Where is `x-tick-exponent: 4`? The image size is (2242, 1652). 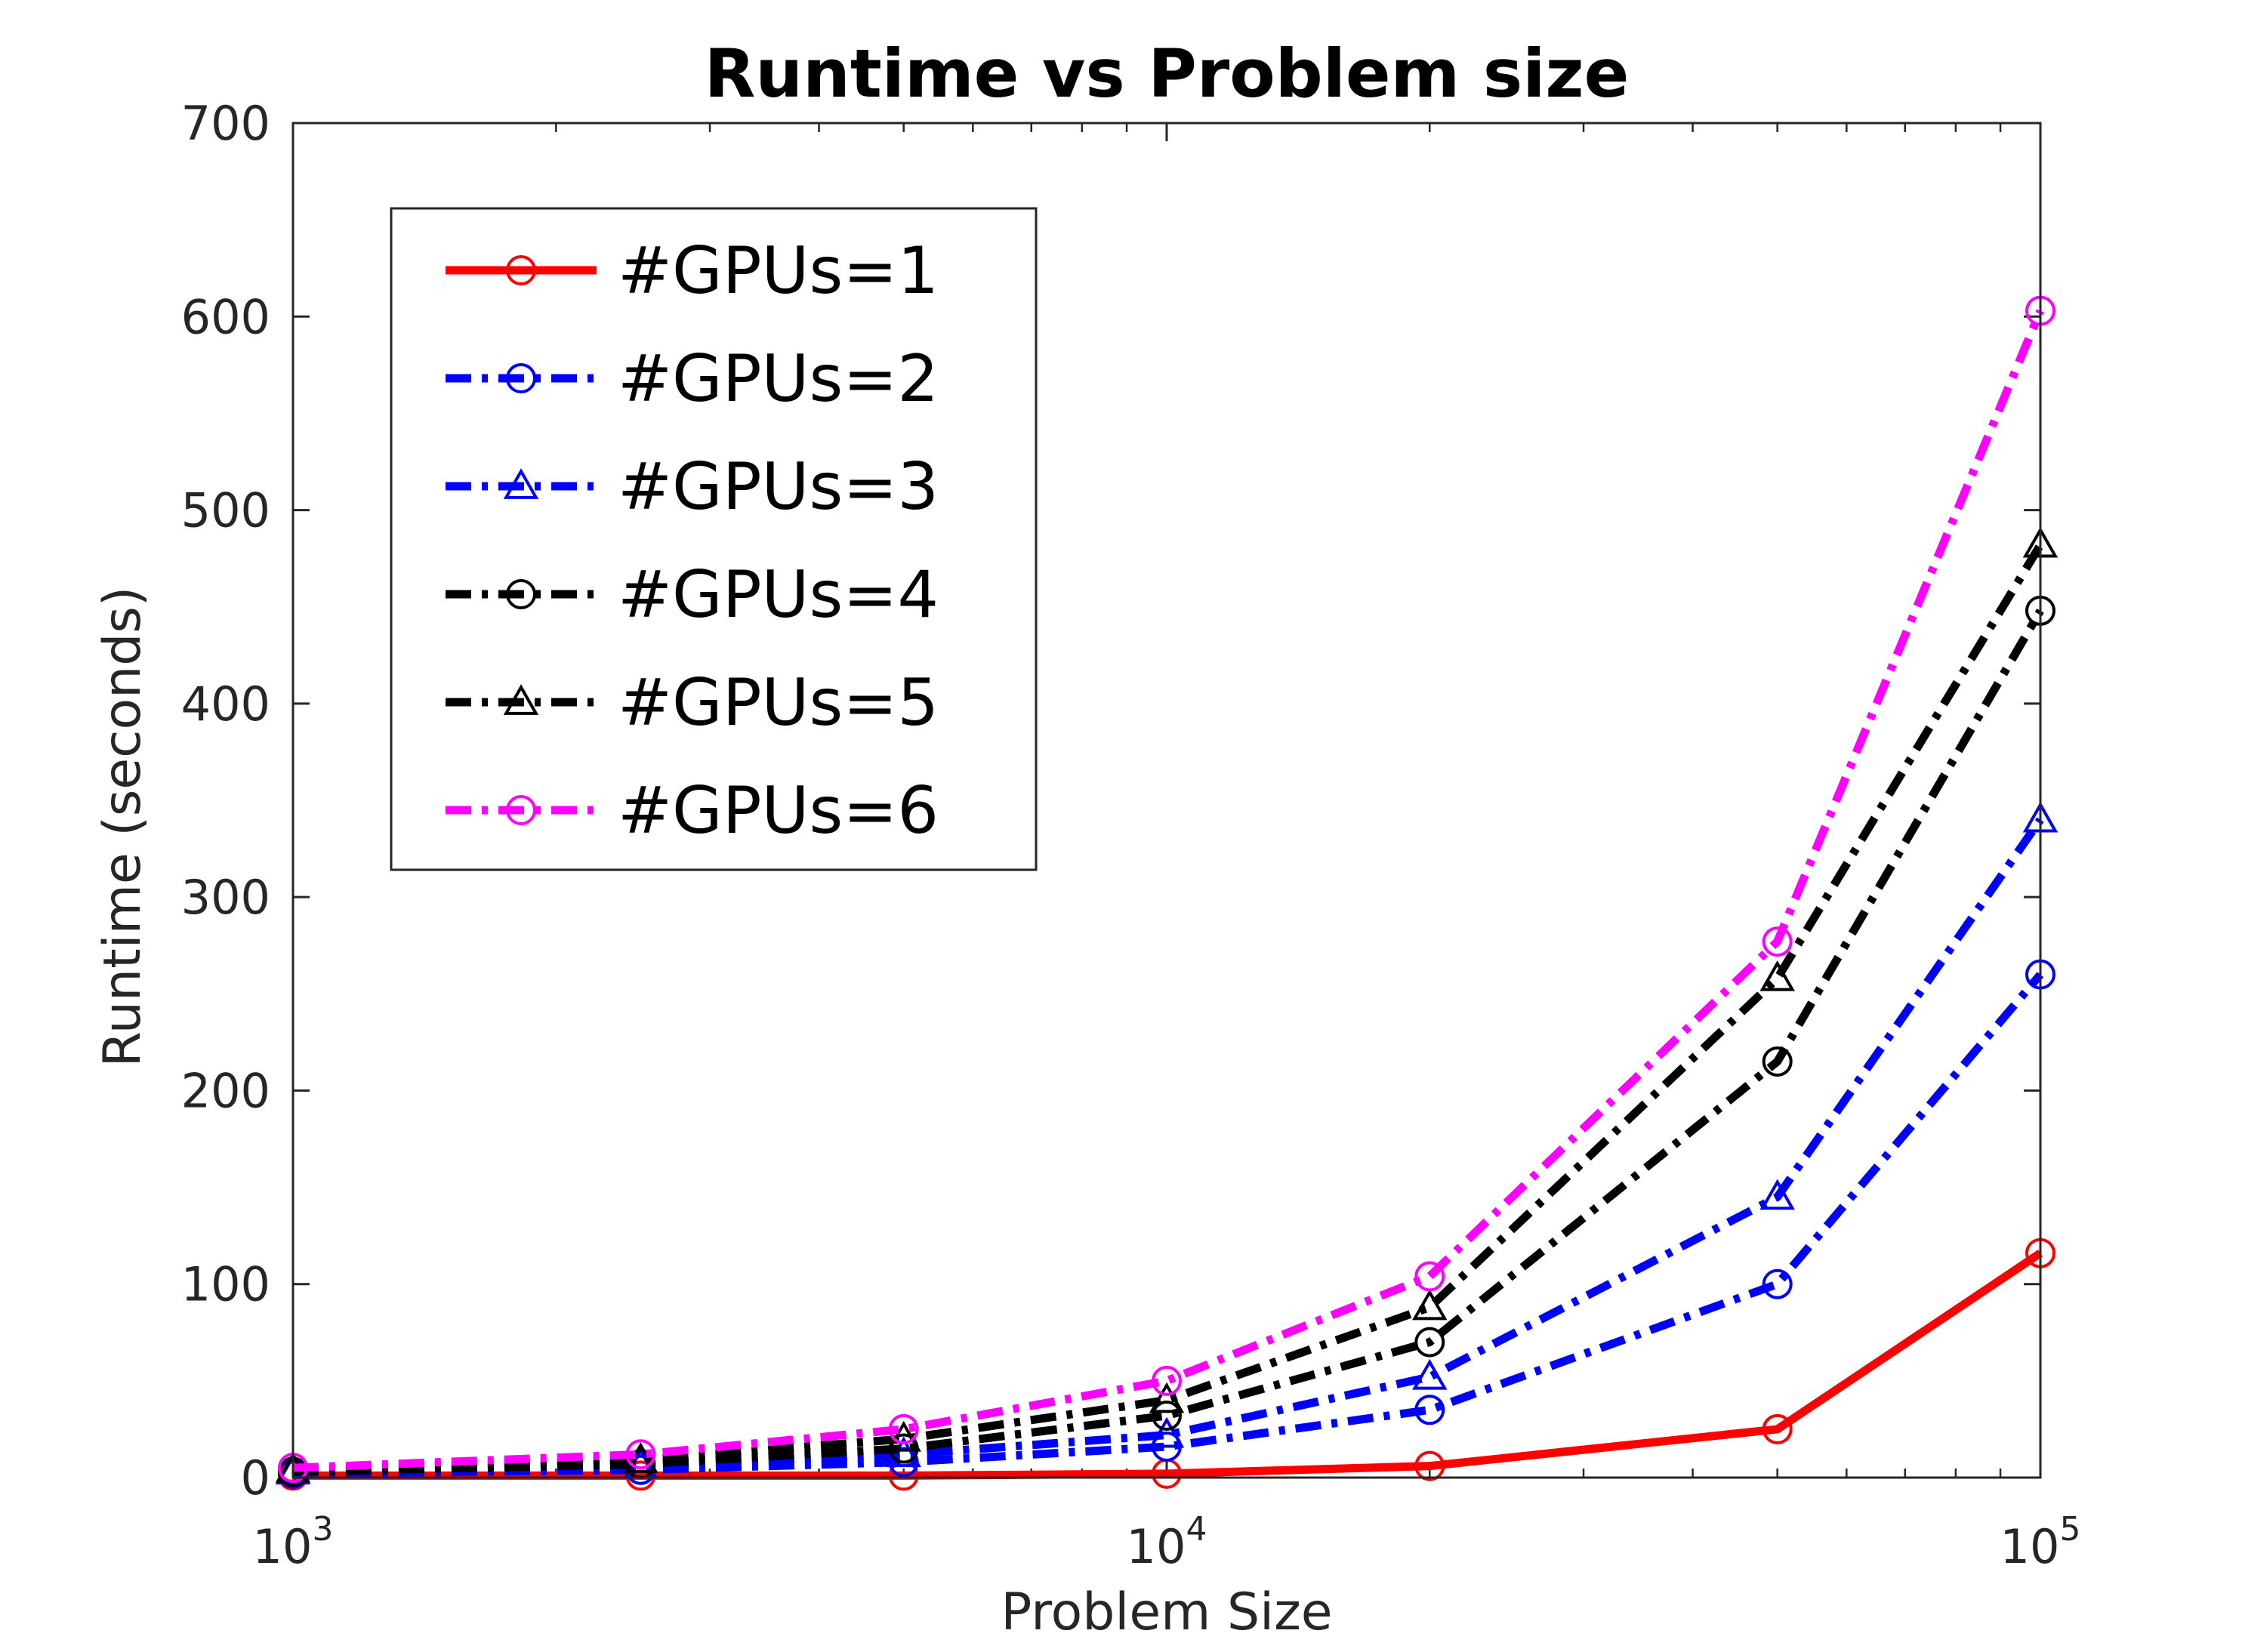 x-tick-exponent: 4 is located at coordinates (1197, 1530).